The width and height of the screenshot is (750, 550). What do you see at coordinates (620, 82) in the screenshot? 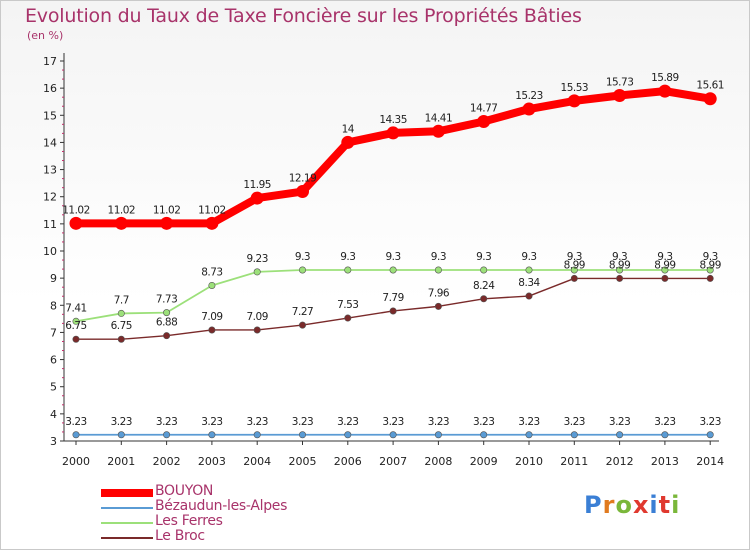
I see `data-label-bouyon: 15.73` at bounding box center [620, 82].